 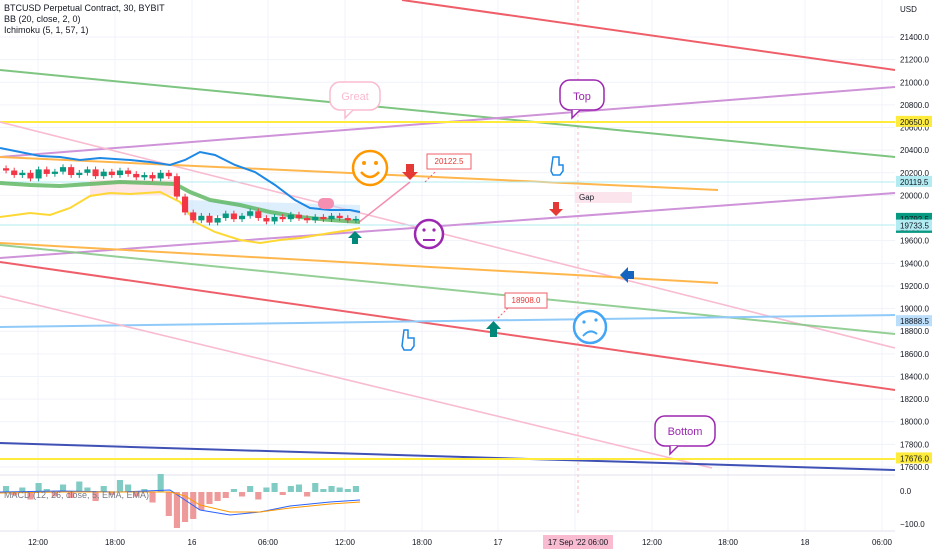 I want to click on price-tick-11: 19000.0, so click(x=914, y=309).